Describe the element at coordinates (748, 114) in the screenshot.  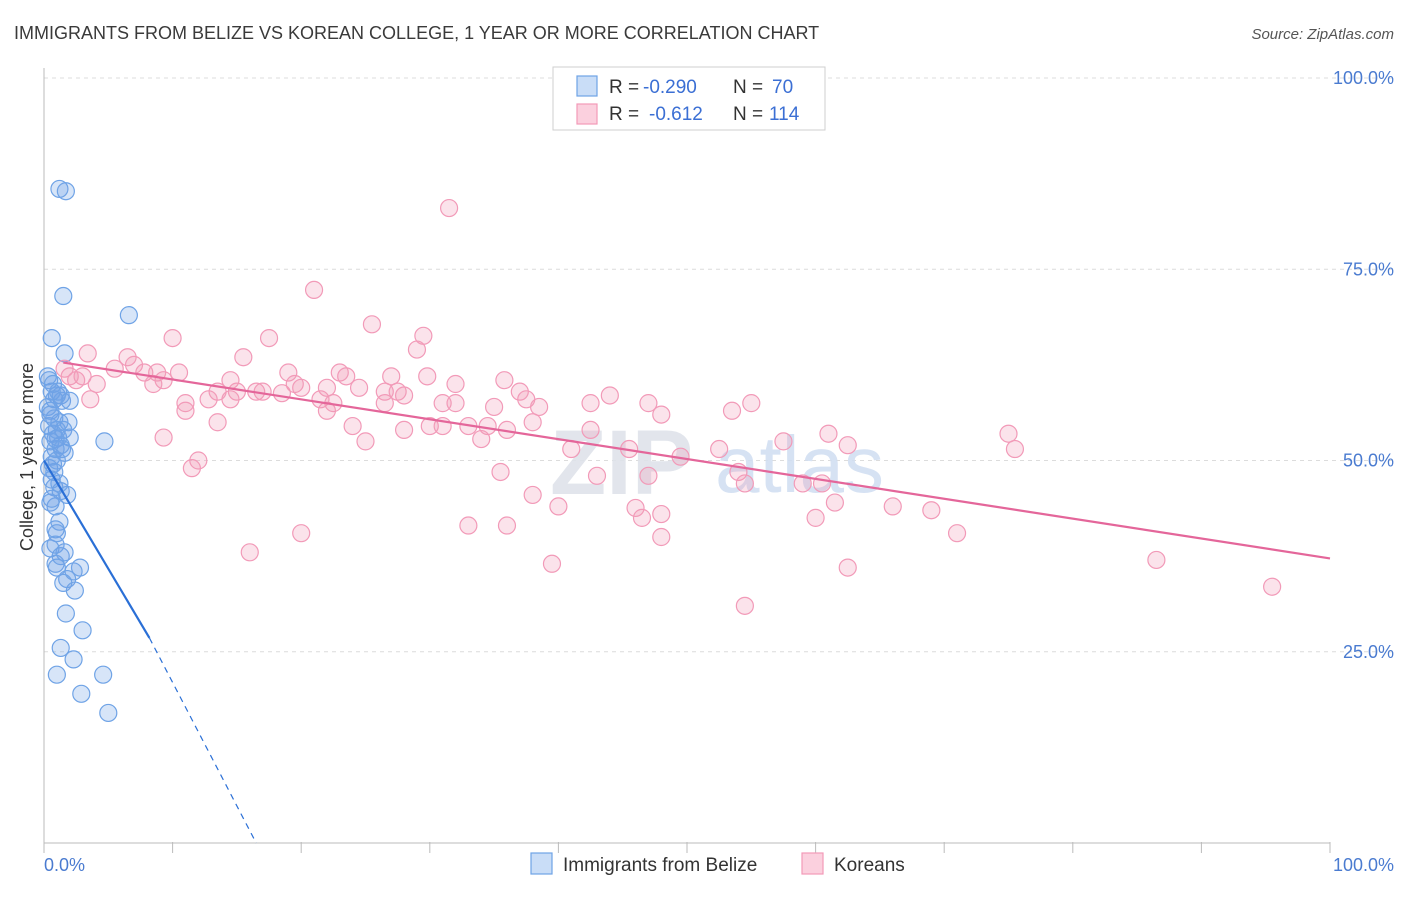
I see `legend-n-label-2: N =` at that location.